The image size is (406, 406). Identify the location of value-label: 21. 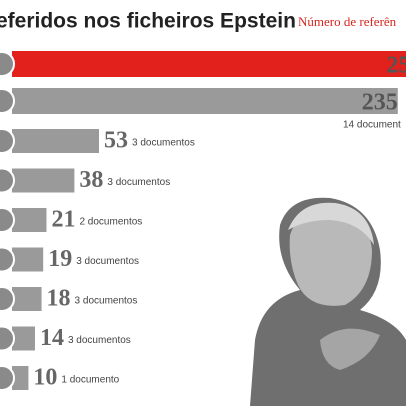
(63, 220).